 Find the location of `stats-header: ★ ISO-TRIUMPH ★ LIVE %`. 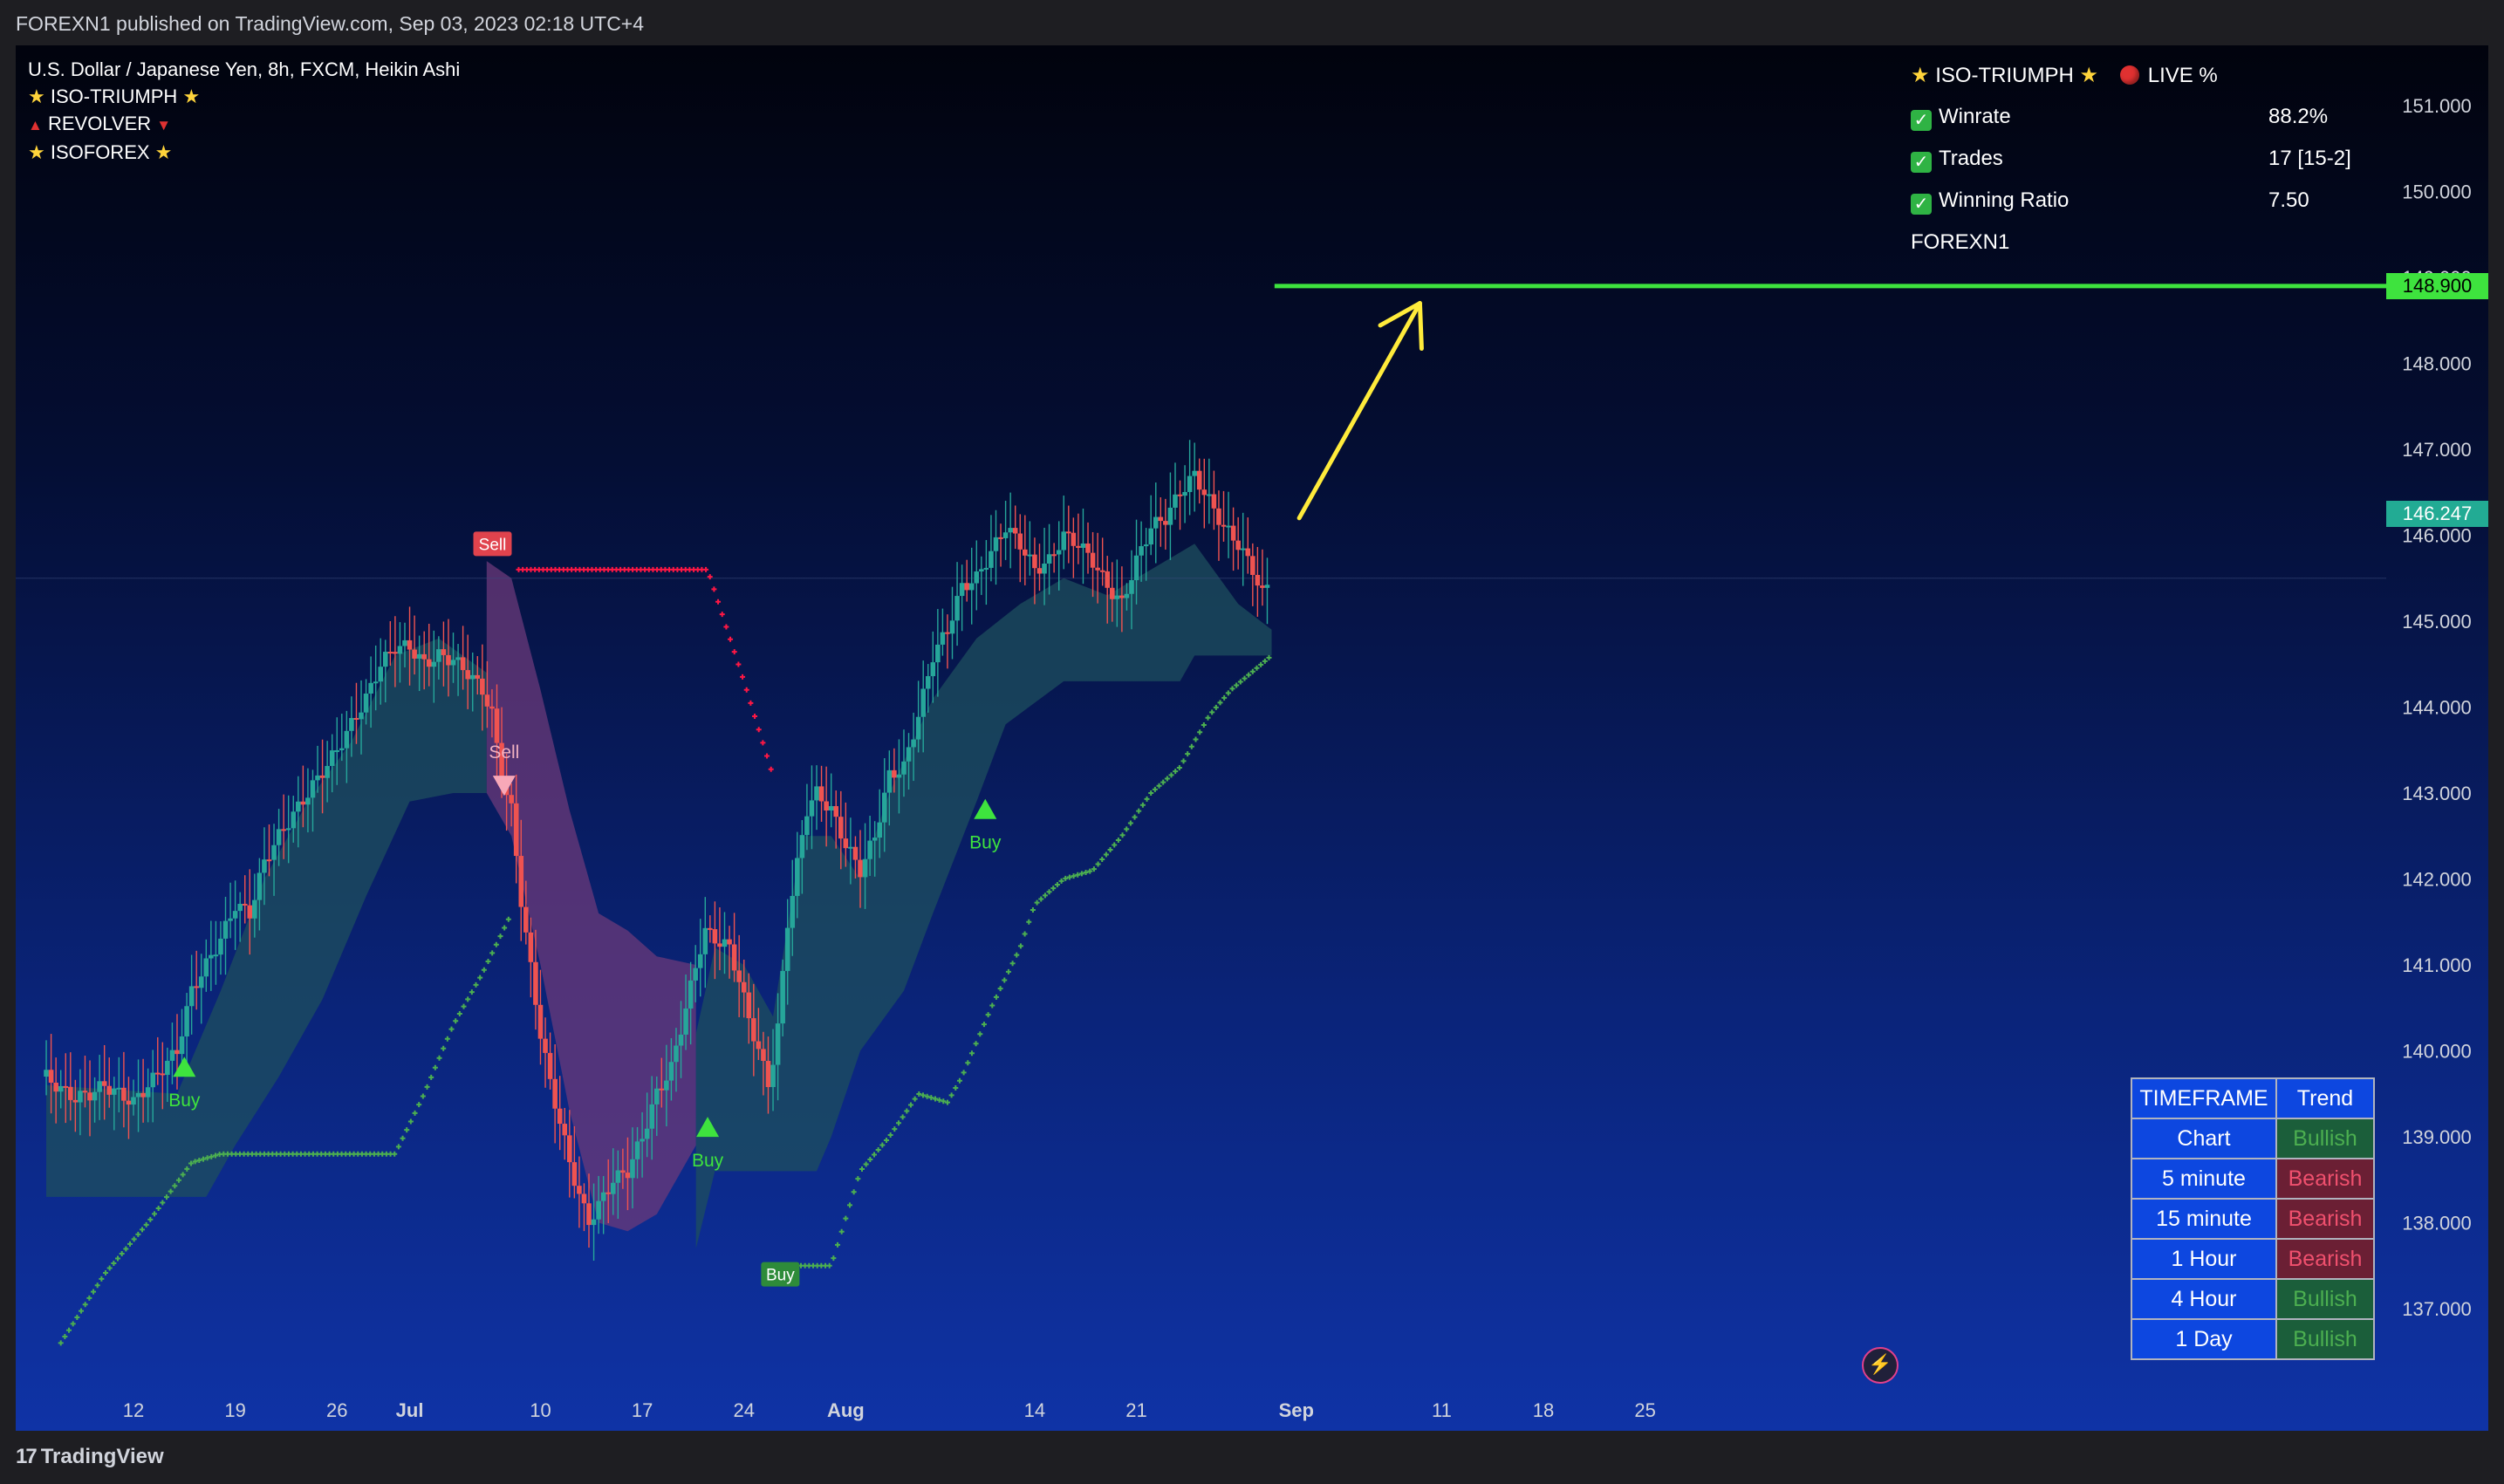

stats-header: ★ ISO-TRIUMPH ★ LIVE % is located at coordinates (2155, 84).